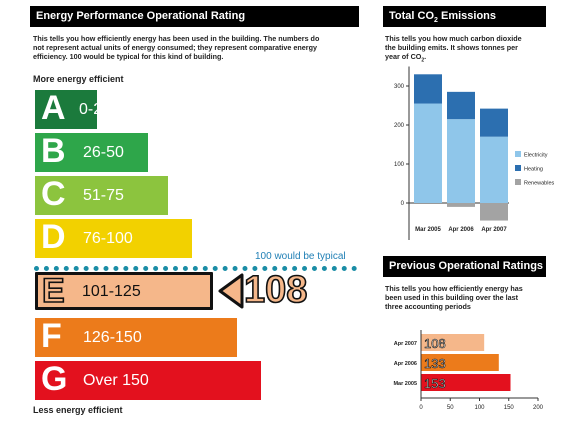 Image resolution: width=578 pixels, height=421 pixels. I want to click on x-tick-label: Apr 2007, so click(494, 230).